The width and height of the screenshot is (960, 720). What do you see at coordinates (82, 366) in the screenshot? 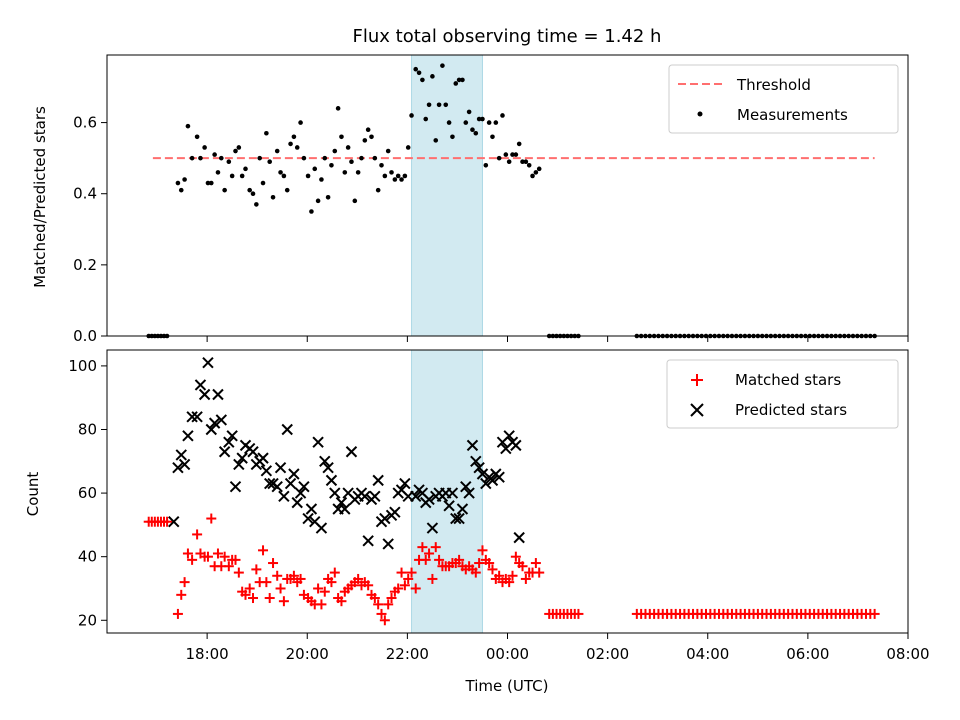
I see `y-tick-label: 100` at bounding box center [82, 366].